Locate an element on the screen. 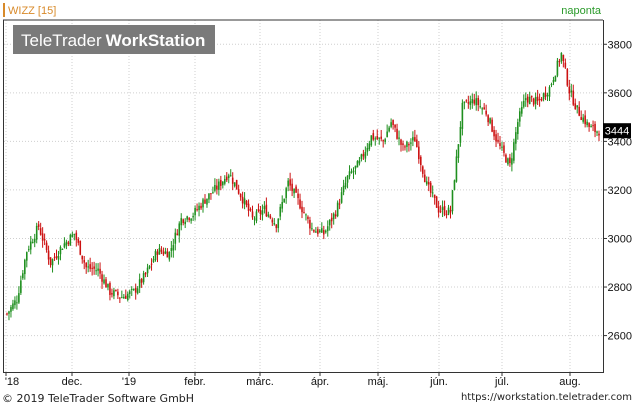  y-tick-label: 3200 is located at coordinates (620, 191).